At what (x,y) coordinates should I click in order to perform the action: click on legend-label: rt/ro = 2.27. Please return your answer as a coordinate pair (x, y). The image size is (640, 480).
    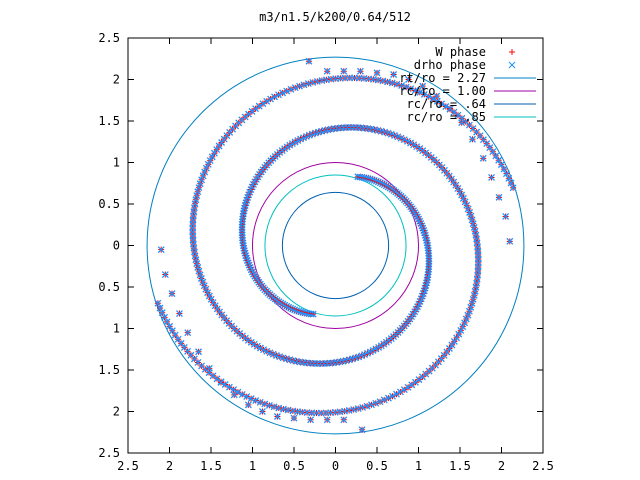
    Looking at the image, I should click on (442, 78).